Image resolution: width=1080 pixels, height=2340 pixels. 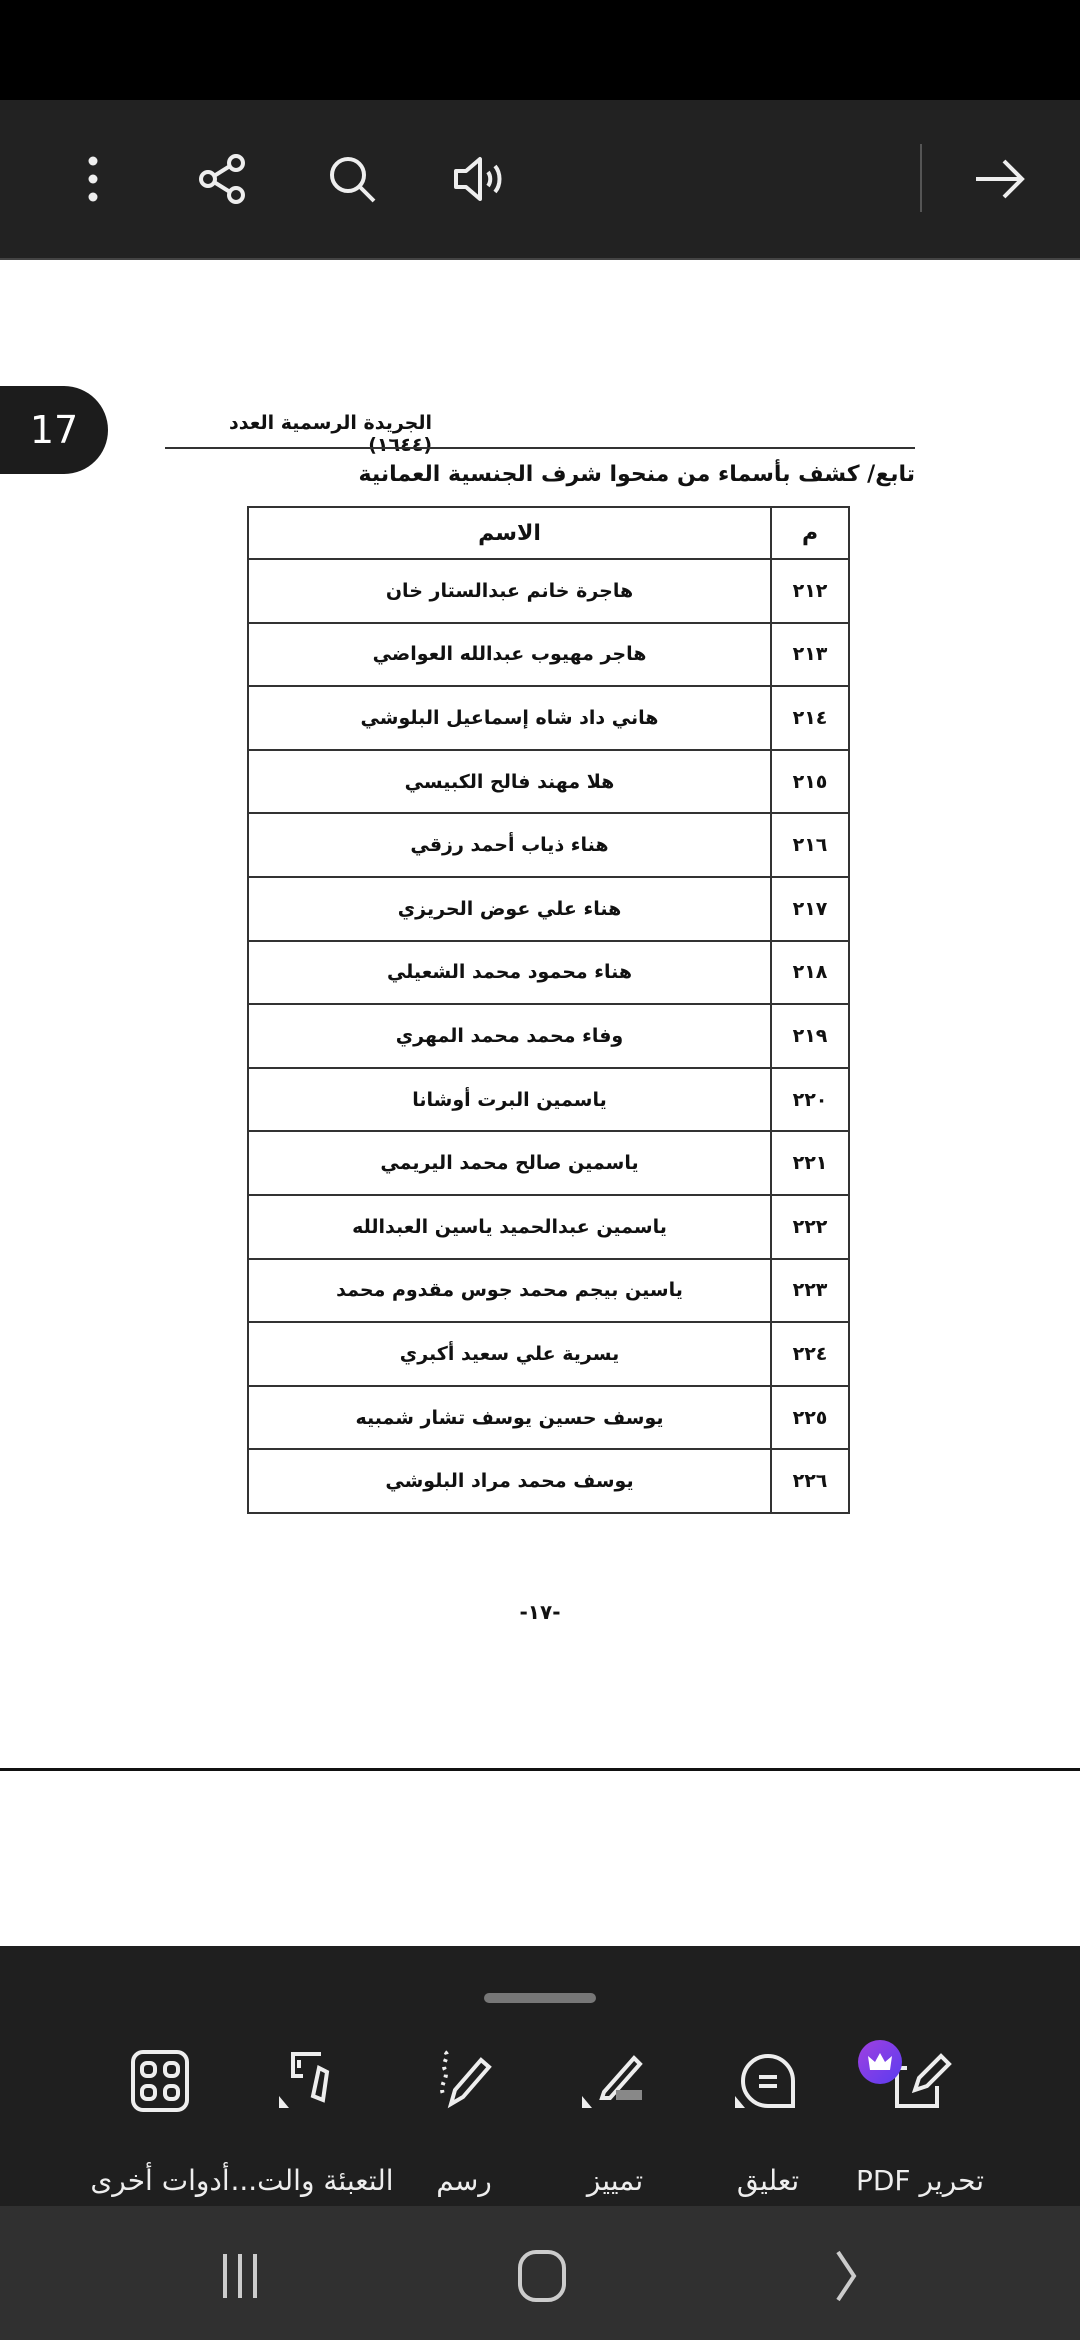 What do you see at coordinates (540, 1612) in the screenshot?
I see `page-footer-number: -١٧-` at bounding box center [540, 1612].